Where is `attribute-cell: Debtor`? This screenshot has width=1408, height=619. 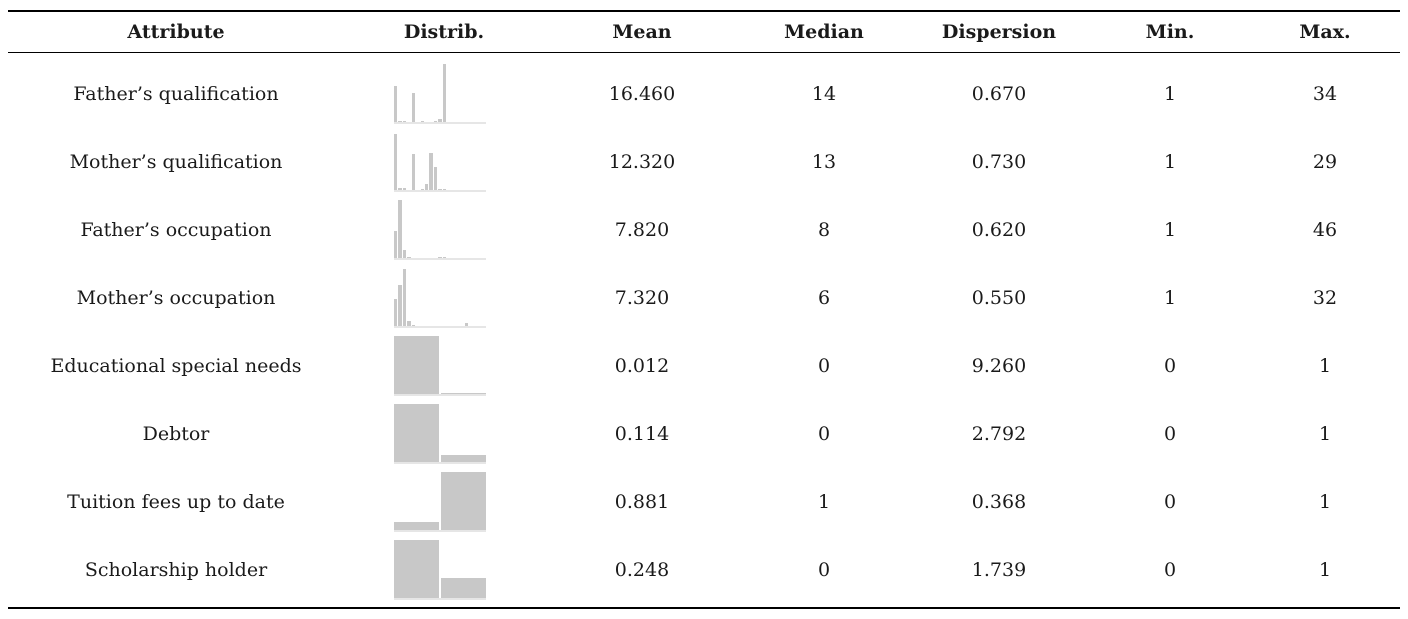 attribute-cell: Debtor is located at coordinates (176, 434).